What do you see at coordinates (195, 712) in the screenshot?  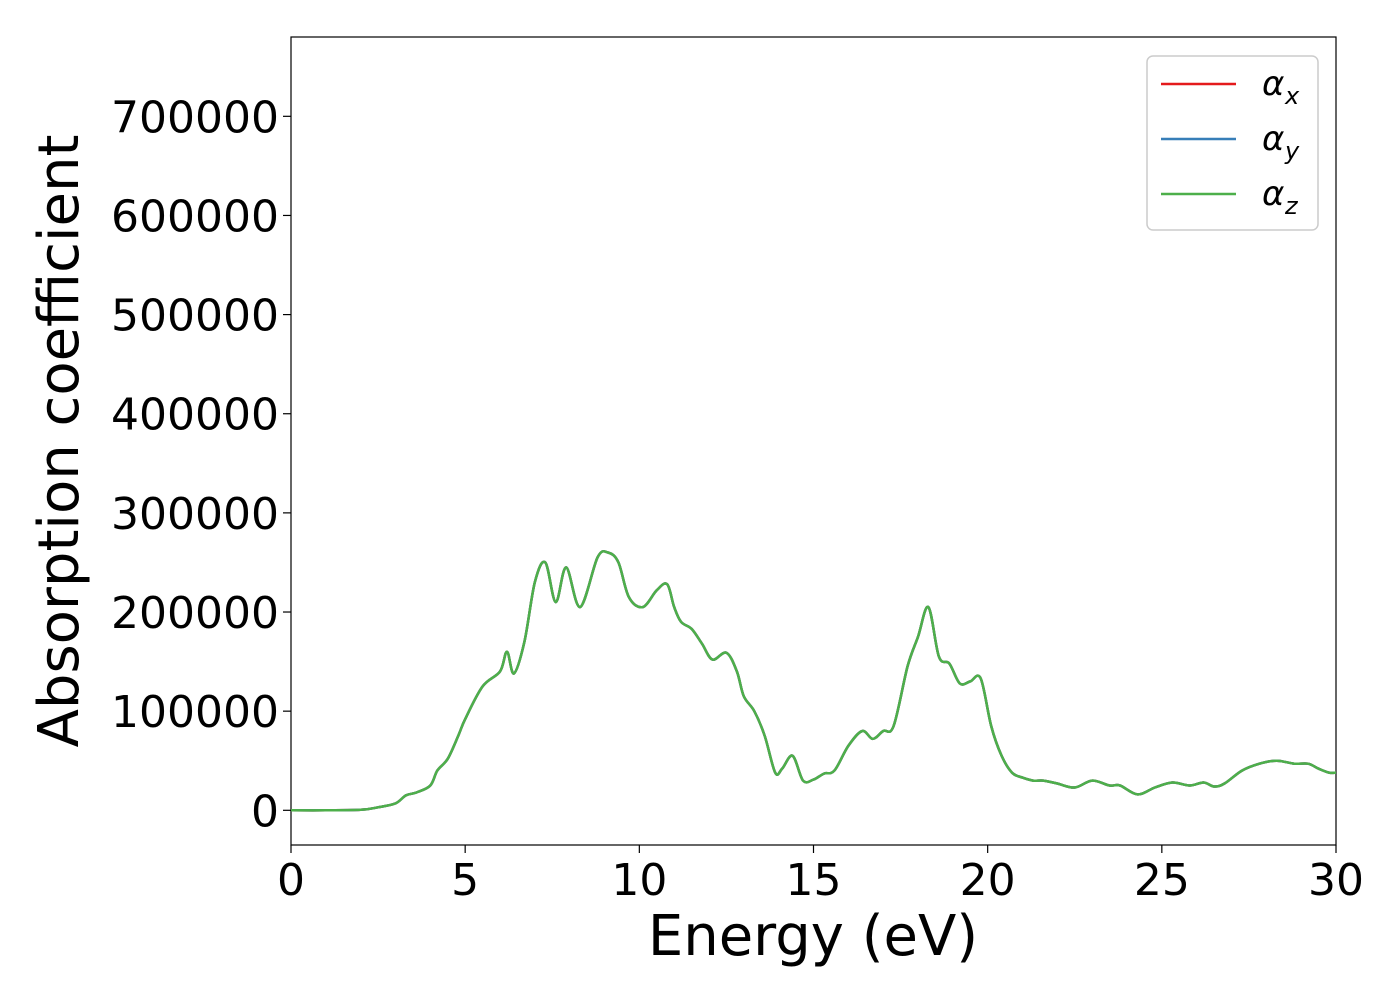 I see `y-tick-label: 100000` at bounding box center [195, 712].